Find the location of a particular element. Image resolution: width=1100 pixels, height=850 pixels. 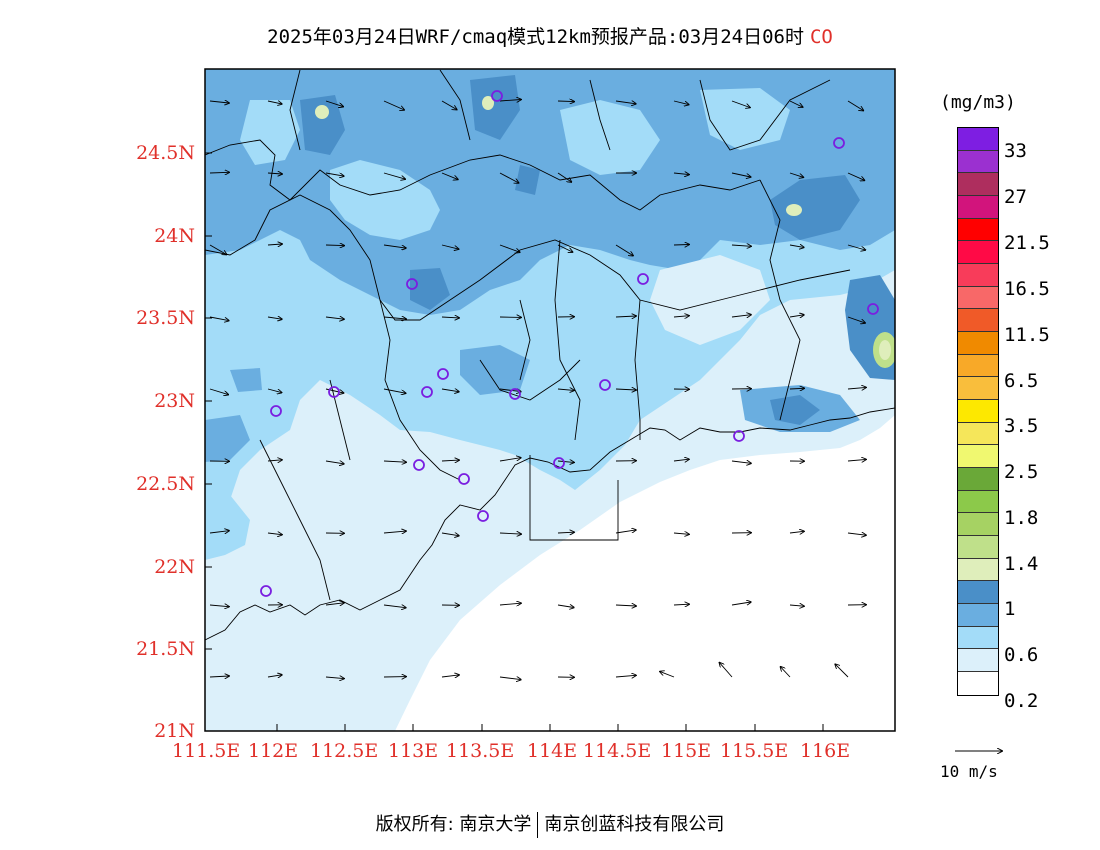

lat-label: 22.5N is located at coordinates (165, 484).